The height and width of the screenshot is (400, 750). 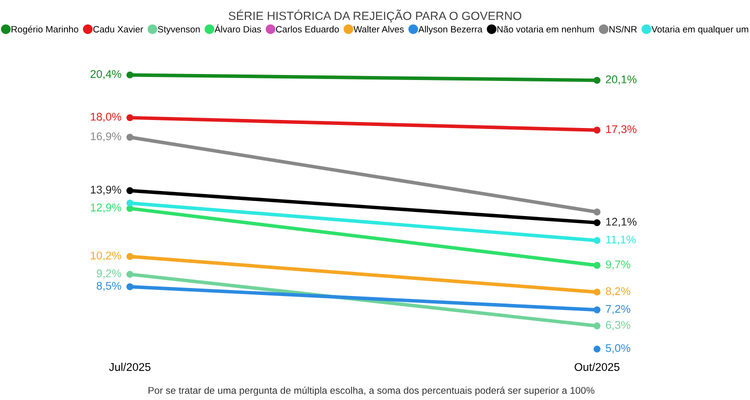 What do you see at coordinates (45, 30) in the screenshot?
I see `legend-label: Rogério Marinho` at bounding box center [45, 30].